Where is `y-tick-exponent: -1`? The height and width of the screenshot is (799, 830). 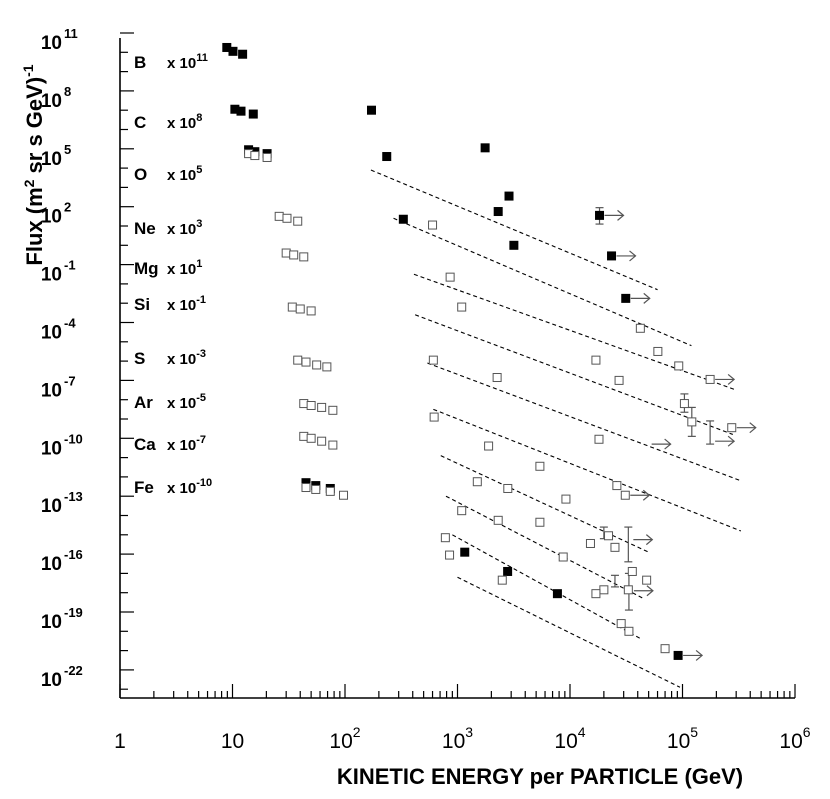 y-tick-exponent: -1 is located at coordinates (70, 265).